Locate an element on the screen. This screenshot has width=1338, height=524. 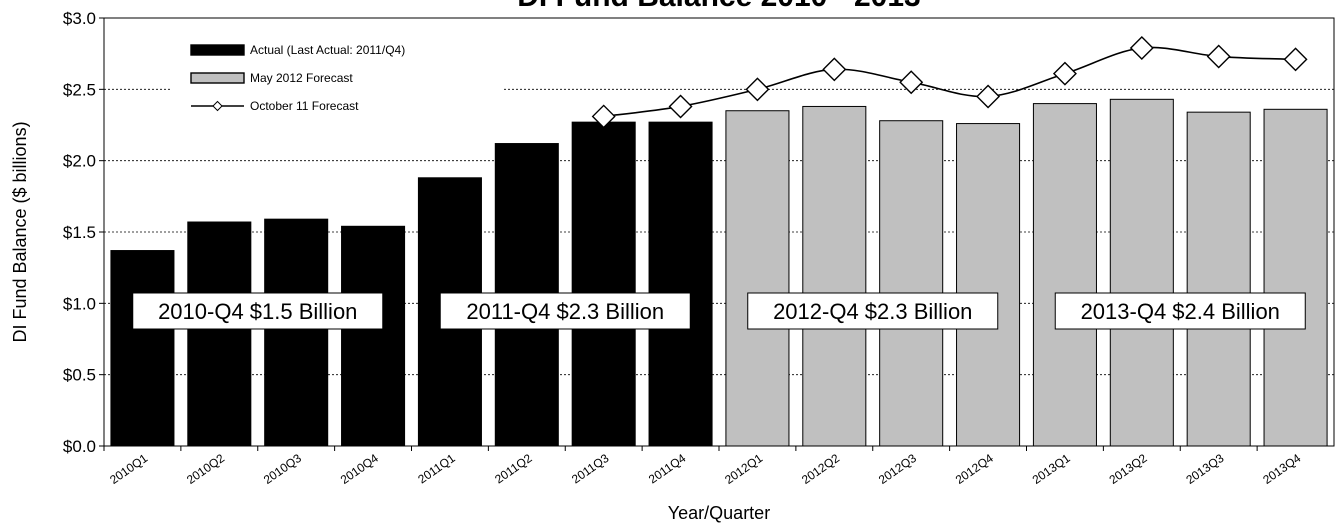
x-tick-label: 2010Q4 is located at coordinates (359, 469).